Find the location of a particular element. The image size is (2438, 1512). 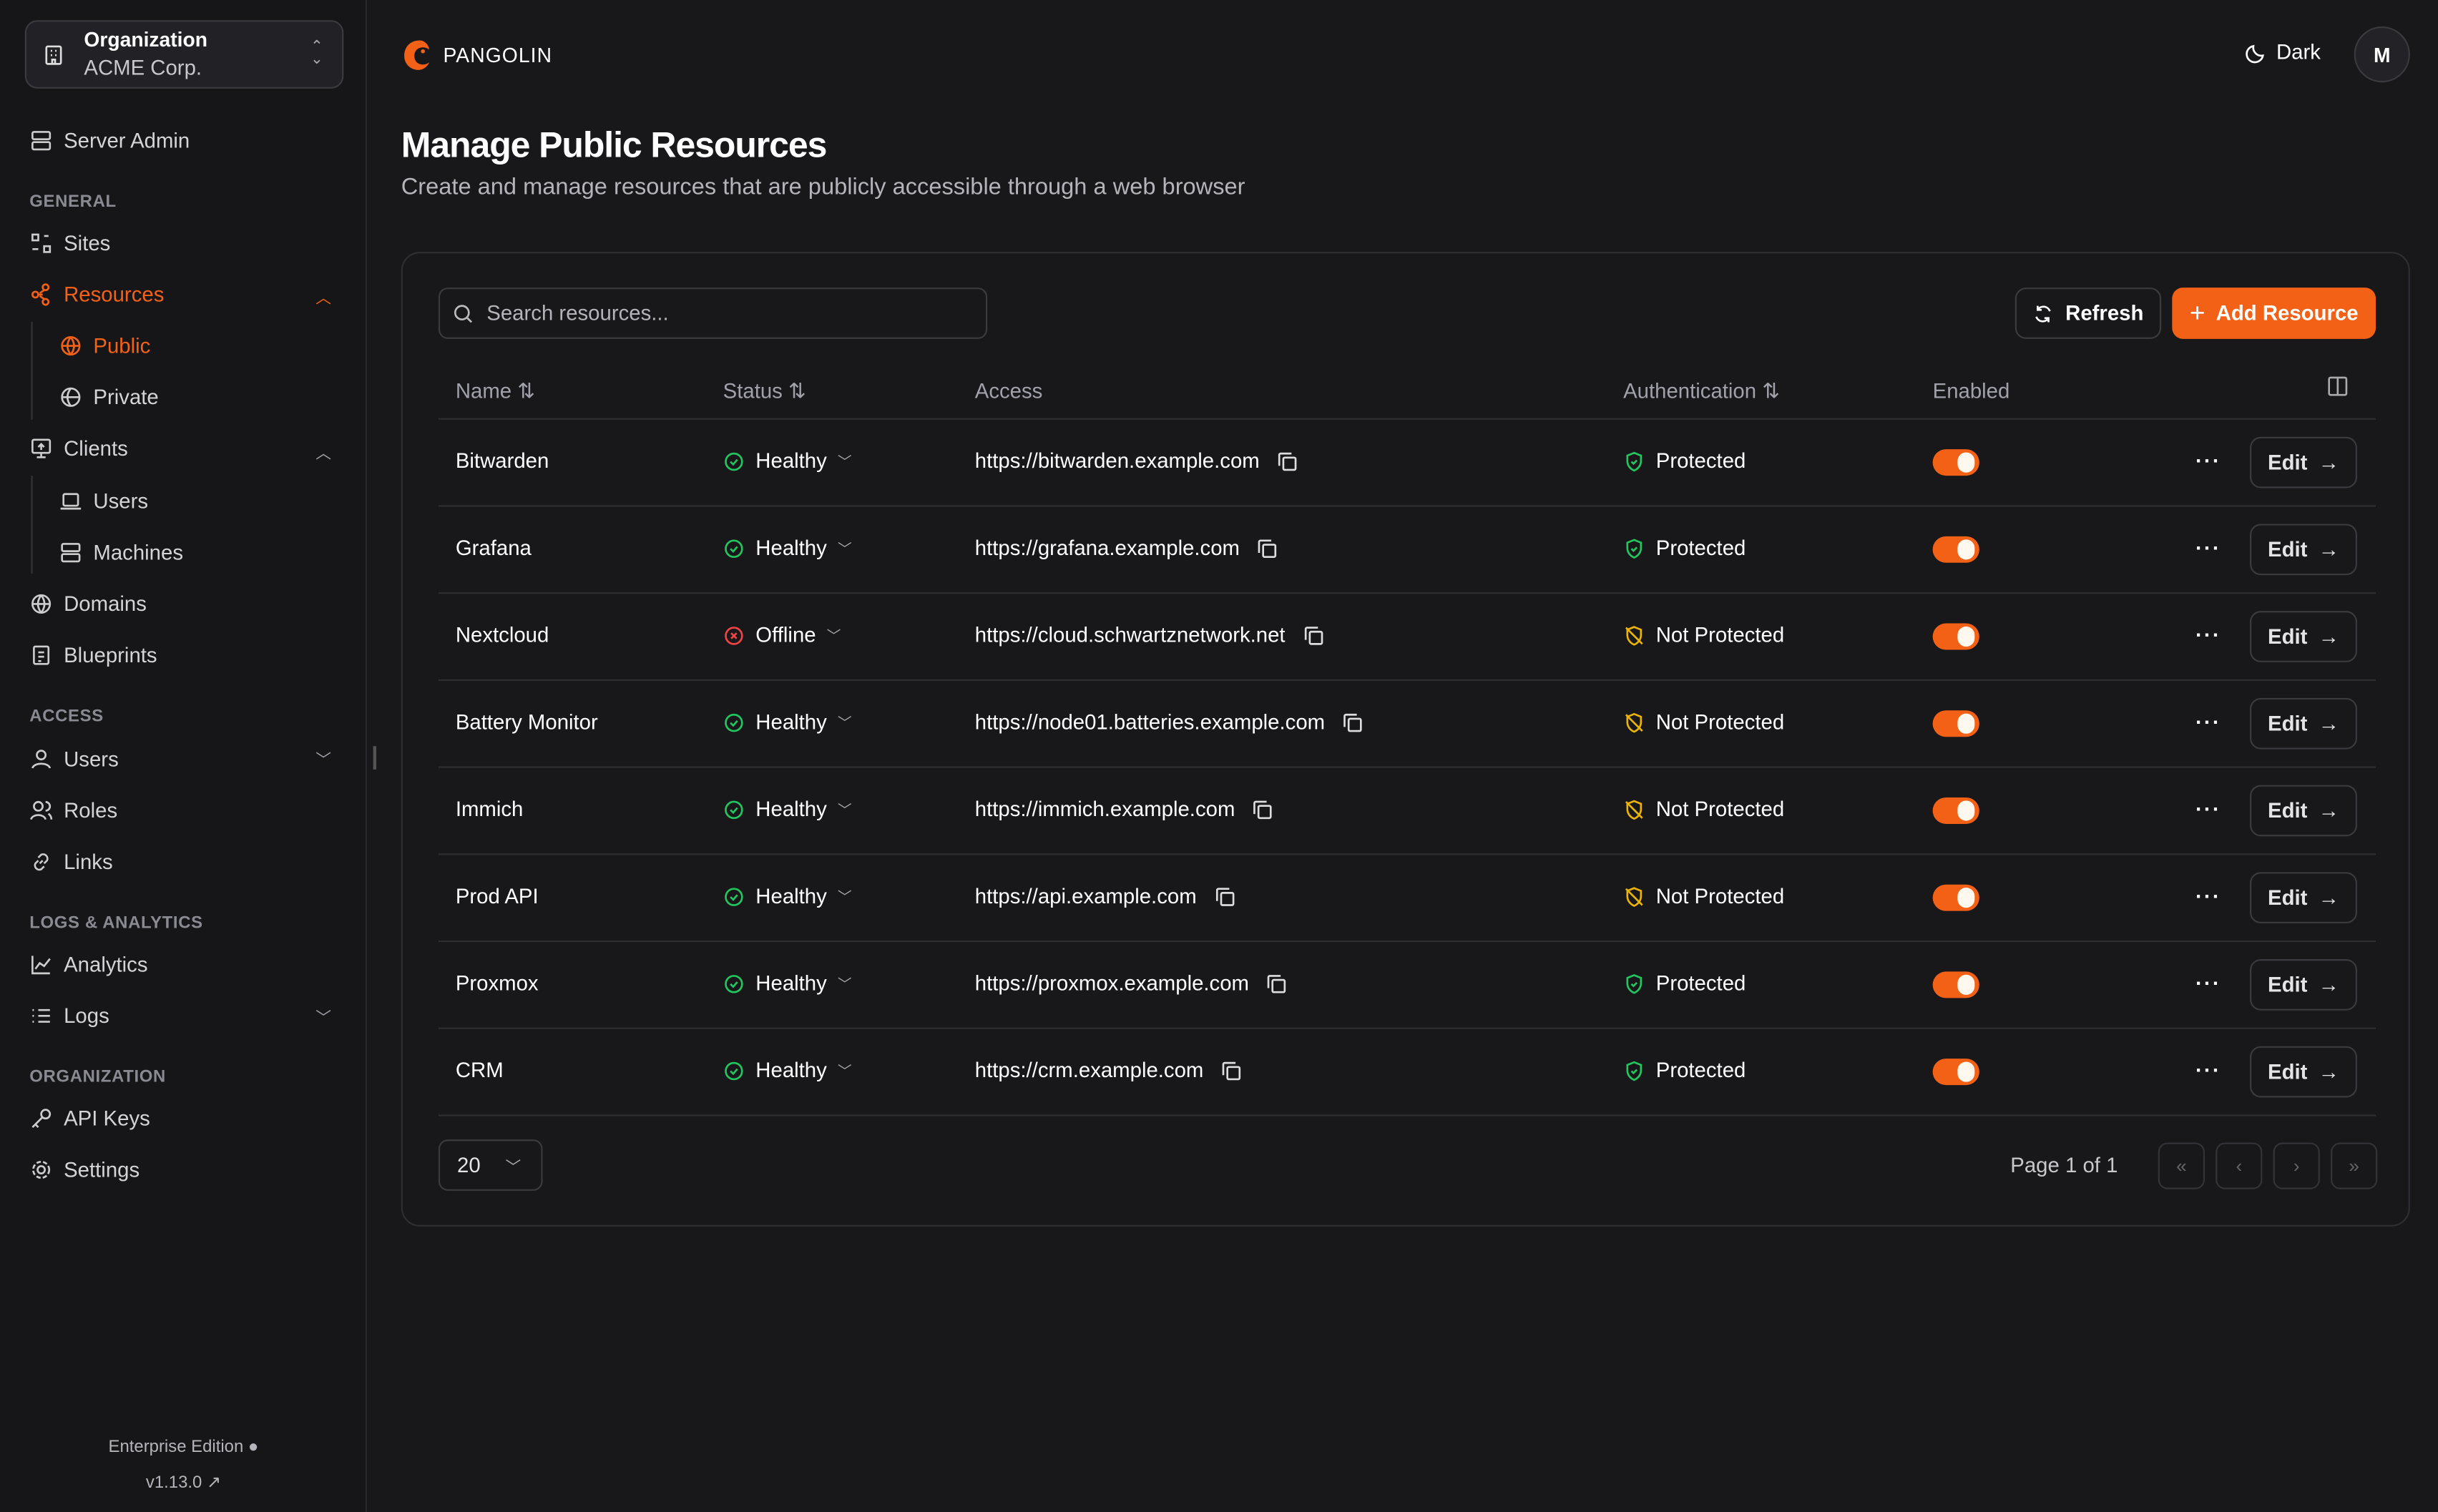

nav-logs: Logs is located at coordinates (69, 1015).